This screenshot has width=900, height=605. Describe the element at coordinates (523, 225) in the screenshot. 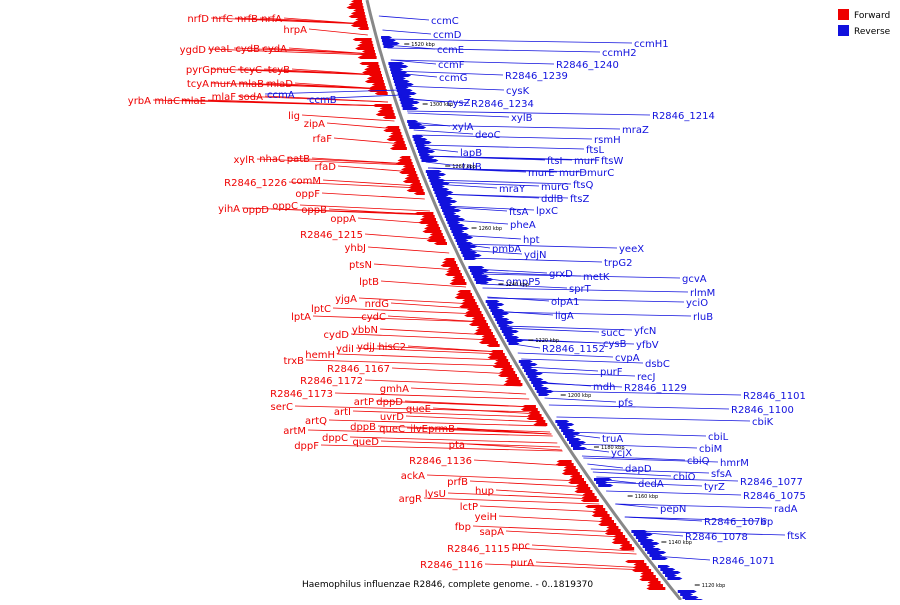

I see `reverse-gene-label-phea: pheA` at that location.